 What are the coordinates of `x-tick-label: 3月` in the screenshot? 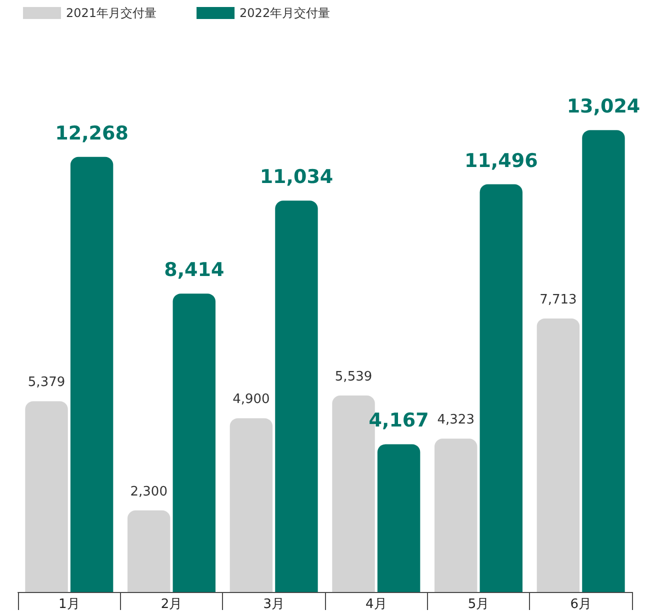 It's located at (273, 604).